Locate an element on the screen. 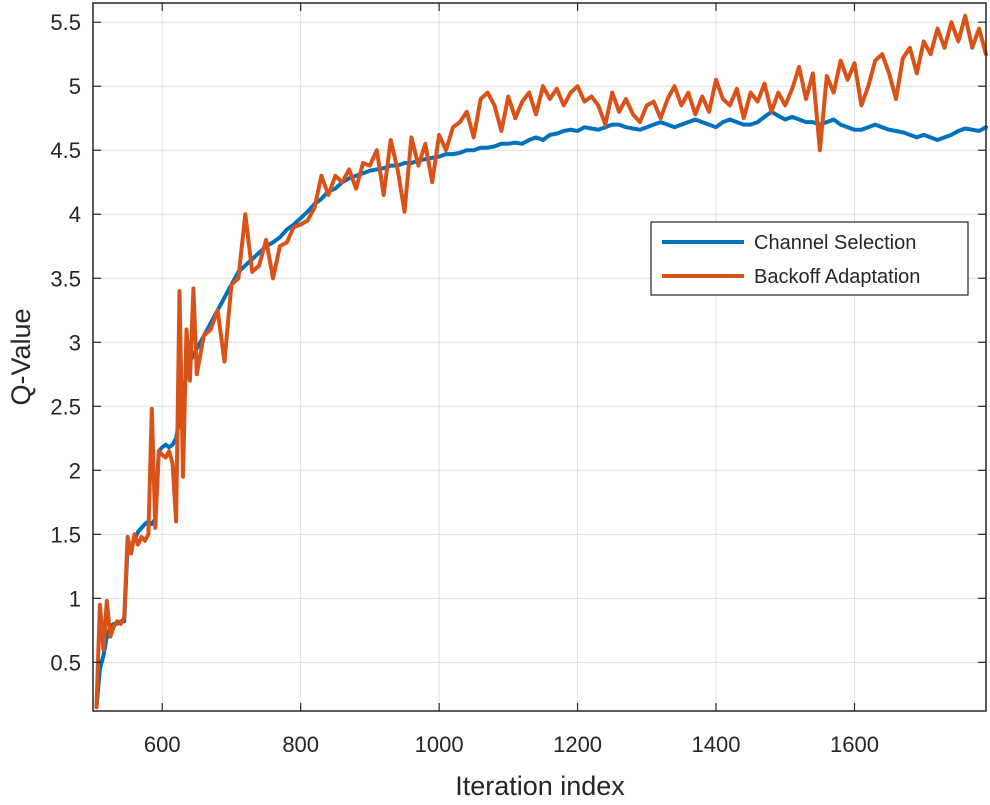  legend-label-backoff-adaptation: Backoff Adaptation is located at coordinates (837, 277).